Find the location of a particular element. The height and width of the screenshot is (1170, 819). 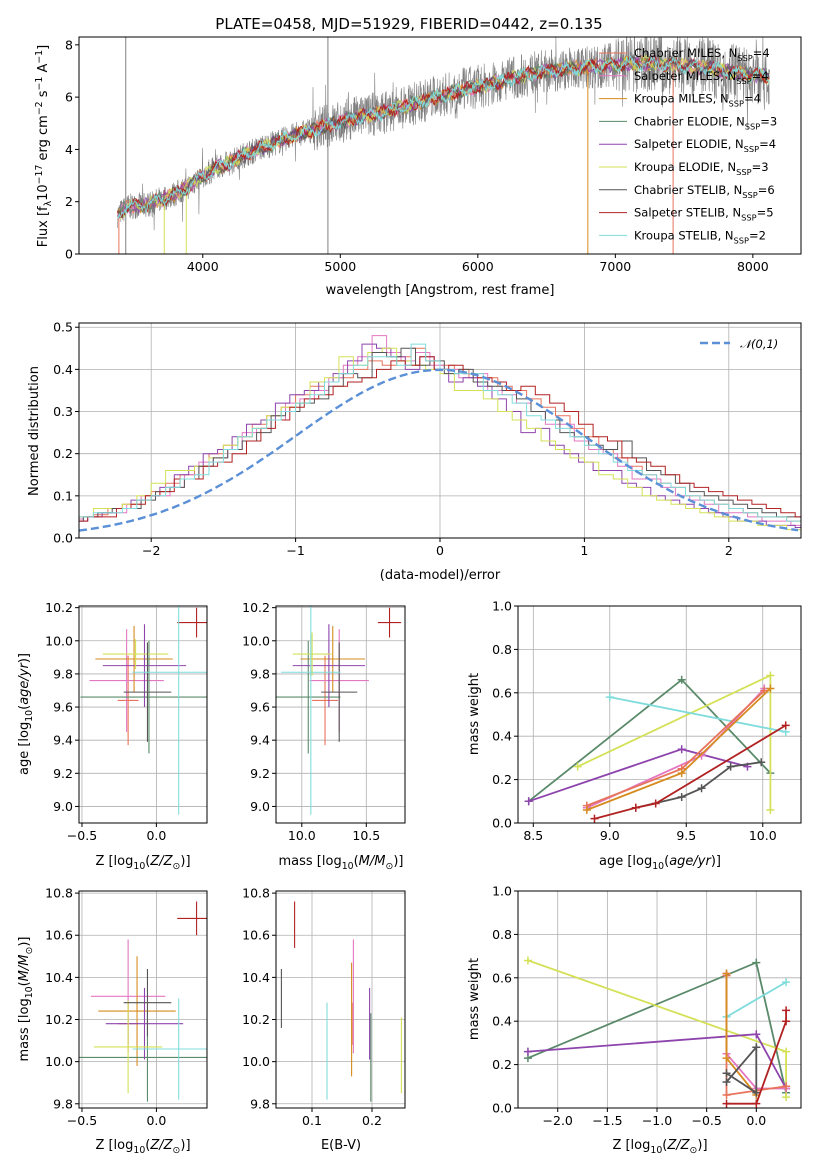

y-tick-label: 0.3 is located at coordinates (63, 411).